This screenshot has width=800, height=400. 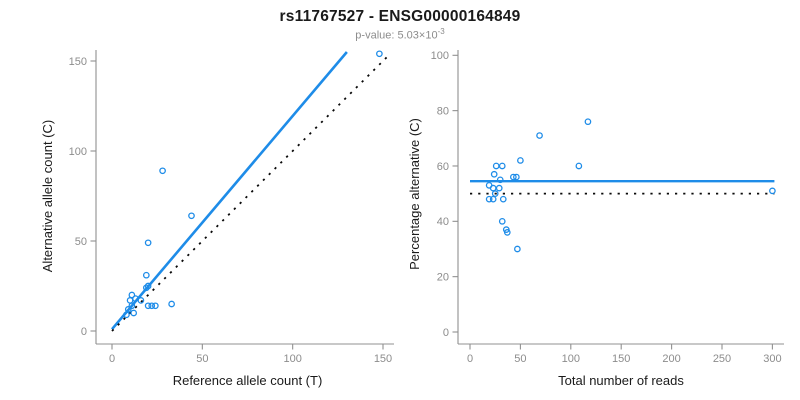 What do you see at coordinates (81, 242) in the screenshot?
I see `y-tick-label: 50` at bounding box center [81, 242].